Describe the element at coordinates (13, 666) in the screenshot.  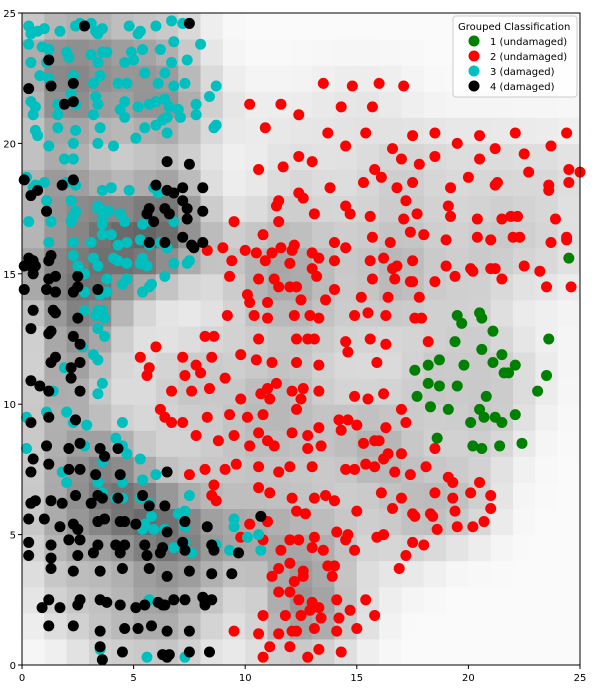
I see `y-tick-label: 0` at that location.